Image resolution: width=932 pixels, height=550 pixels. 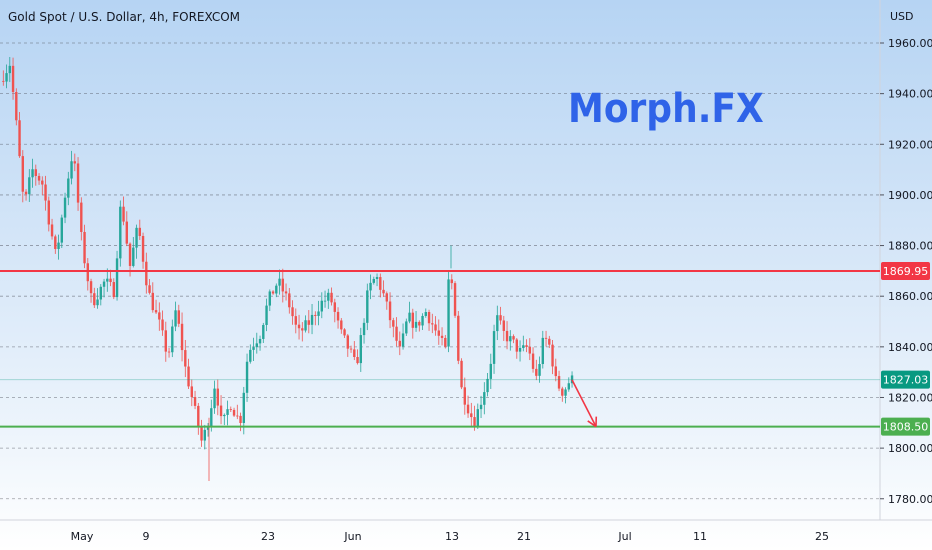 I want to click on x-tick-label: 25, so click(x=822, y=536).